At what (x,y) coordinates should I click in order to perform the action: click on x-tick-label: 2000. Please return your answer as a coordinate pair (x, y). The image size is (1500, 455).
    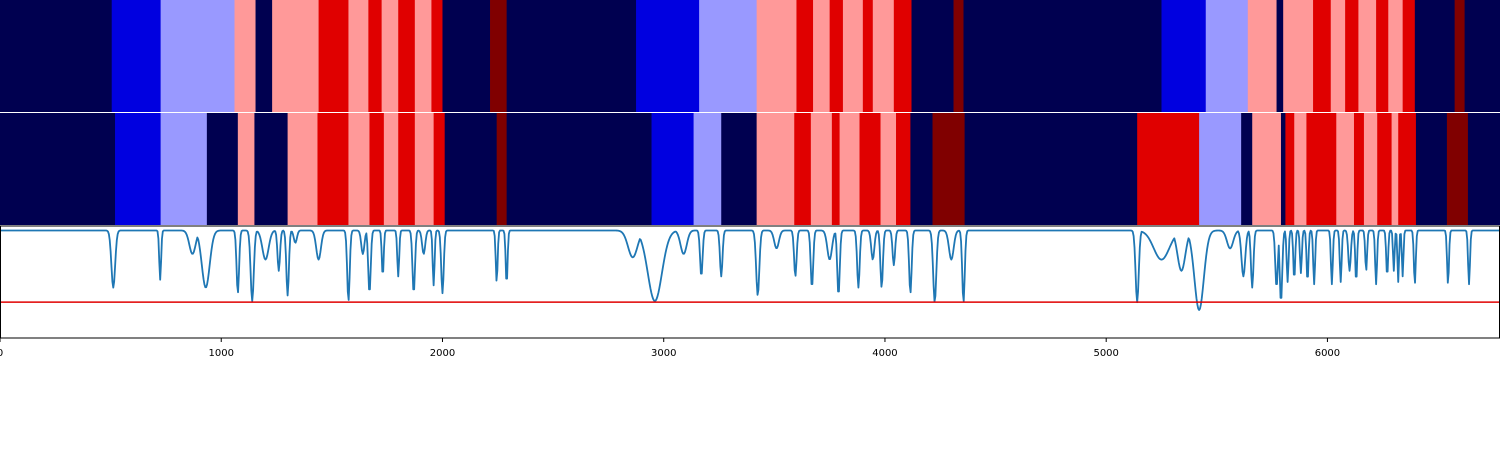
    Looking at the image, I should click on (442, 353).